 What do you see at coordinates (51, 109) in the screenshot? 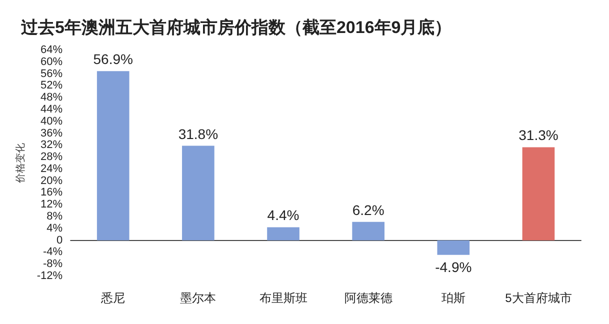
I see `y-tick-label: 44%` at bounding box center [51, 109].